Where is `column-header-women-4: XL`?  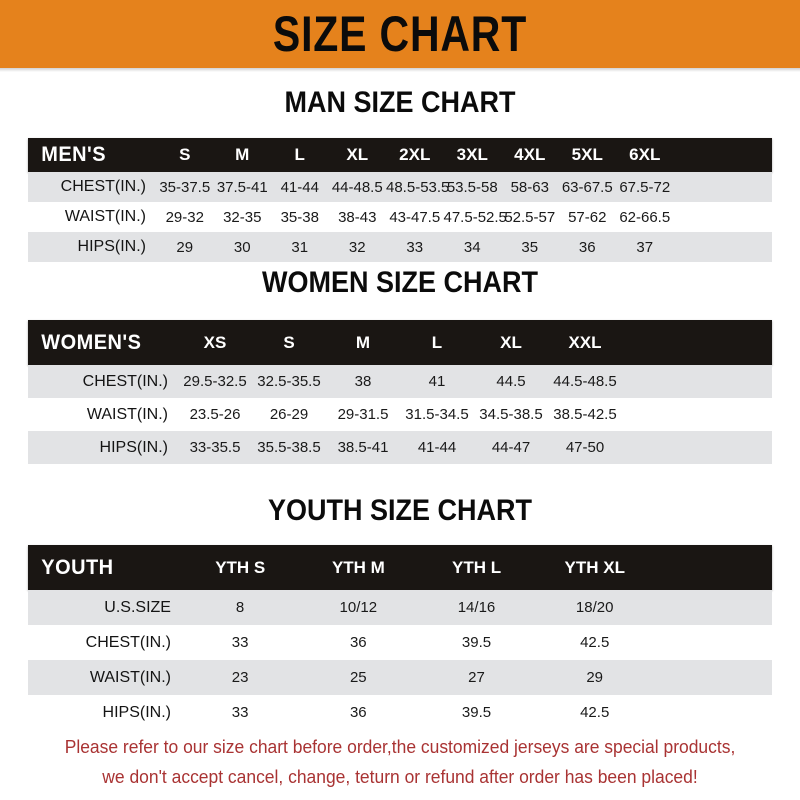
column-header-women-4: XL is located at coordinates (511, 342).